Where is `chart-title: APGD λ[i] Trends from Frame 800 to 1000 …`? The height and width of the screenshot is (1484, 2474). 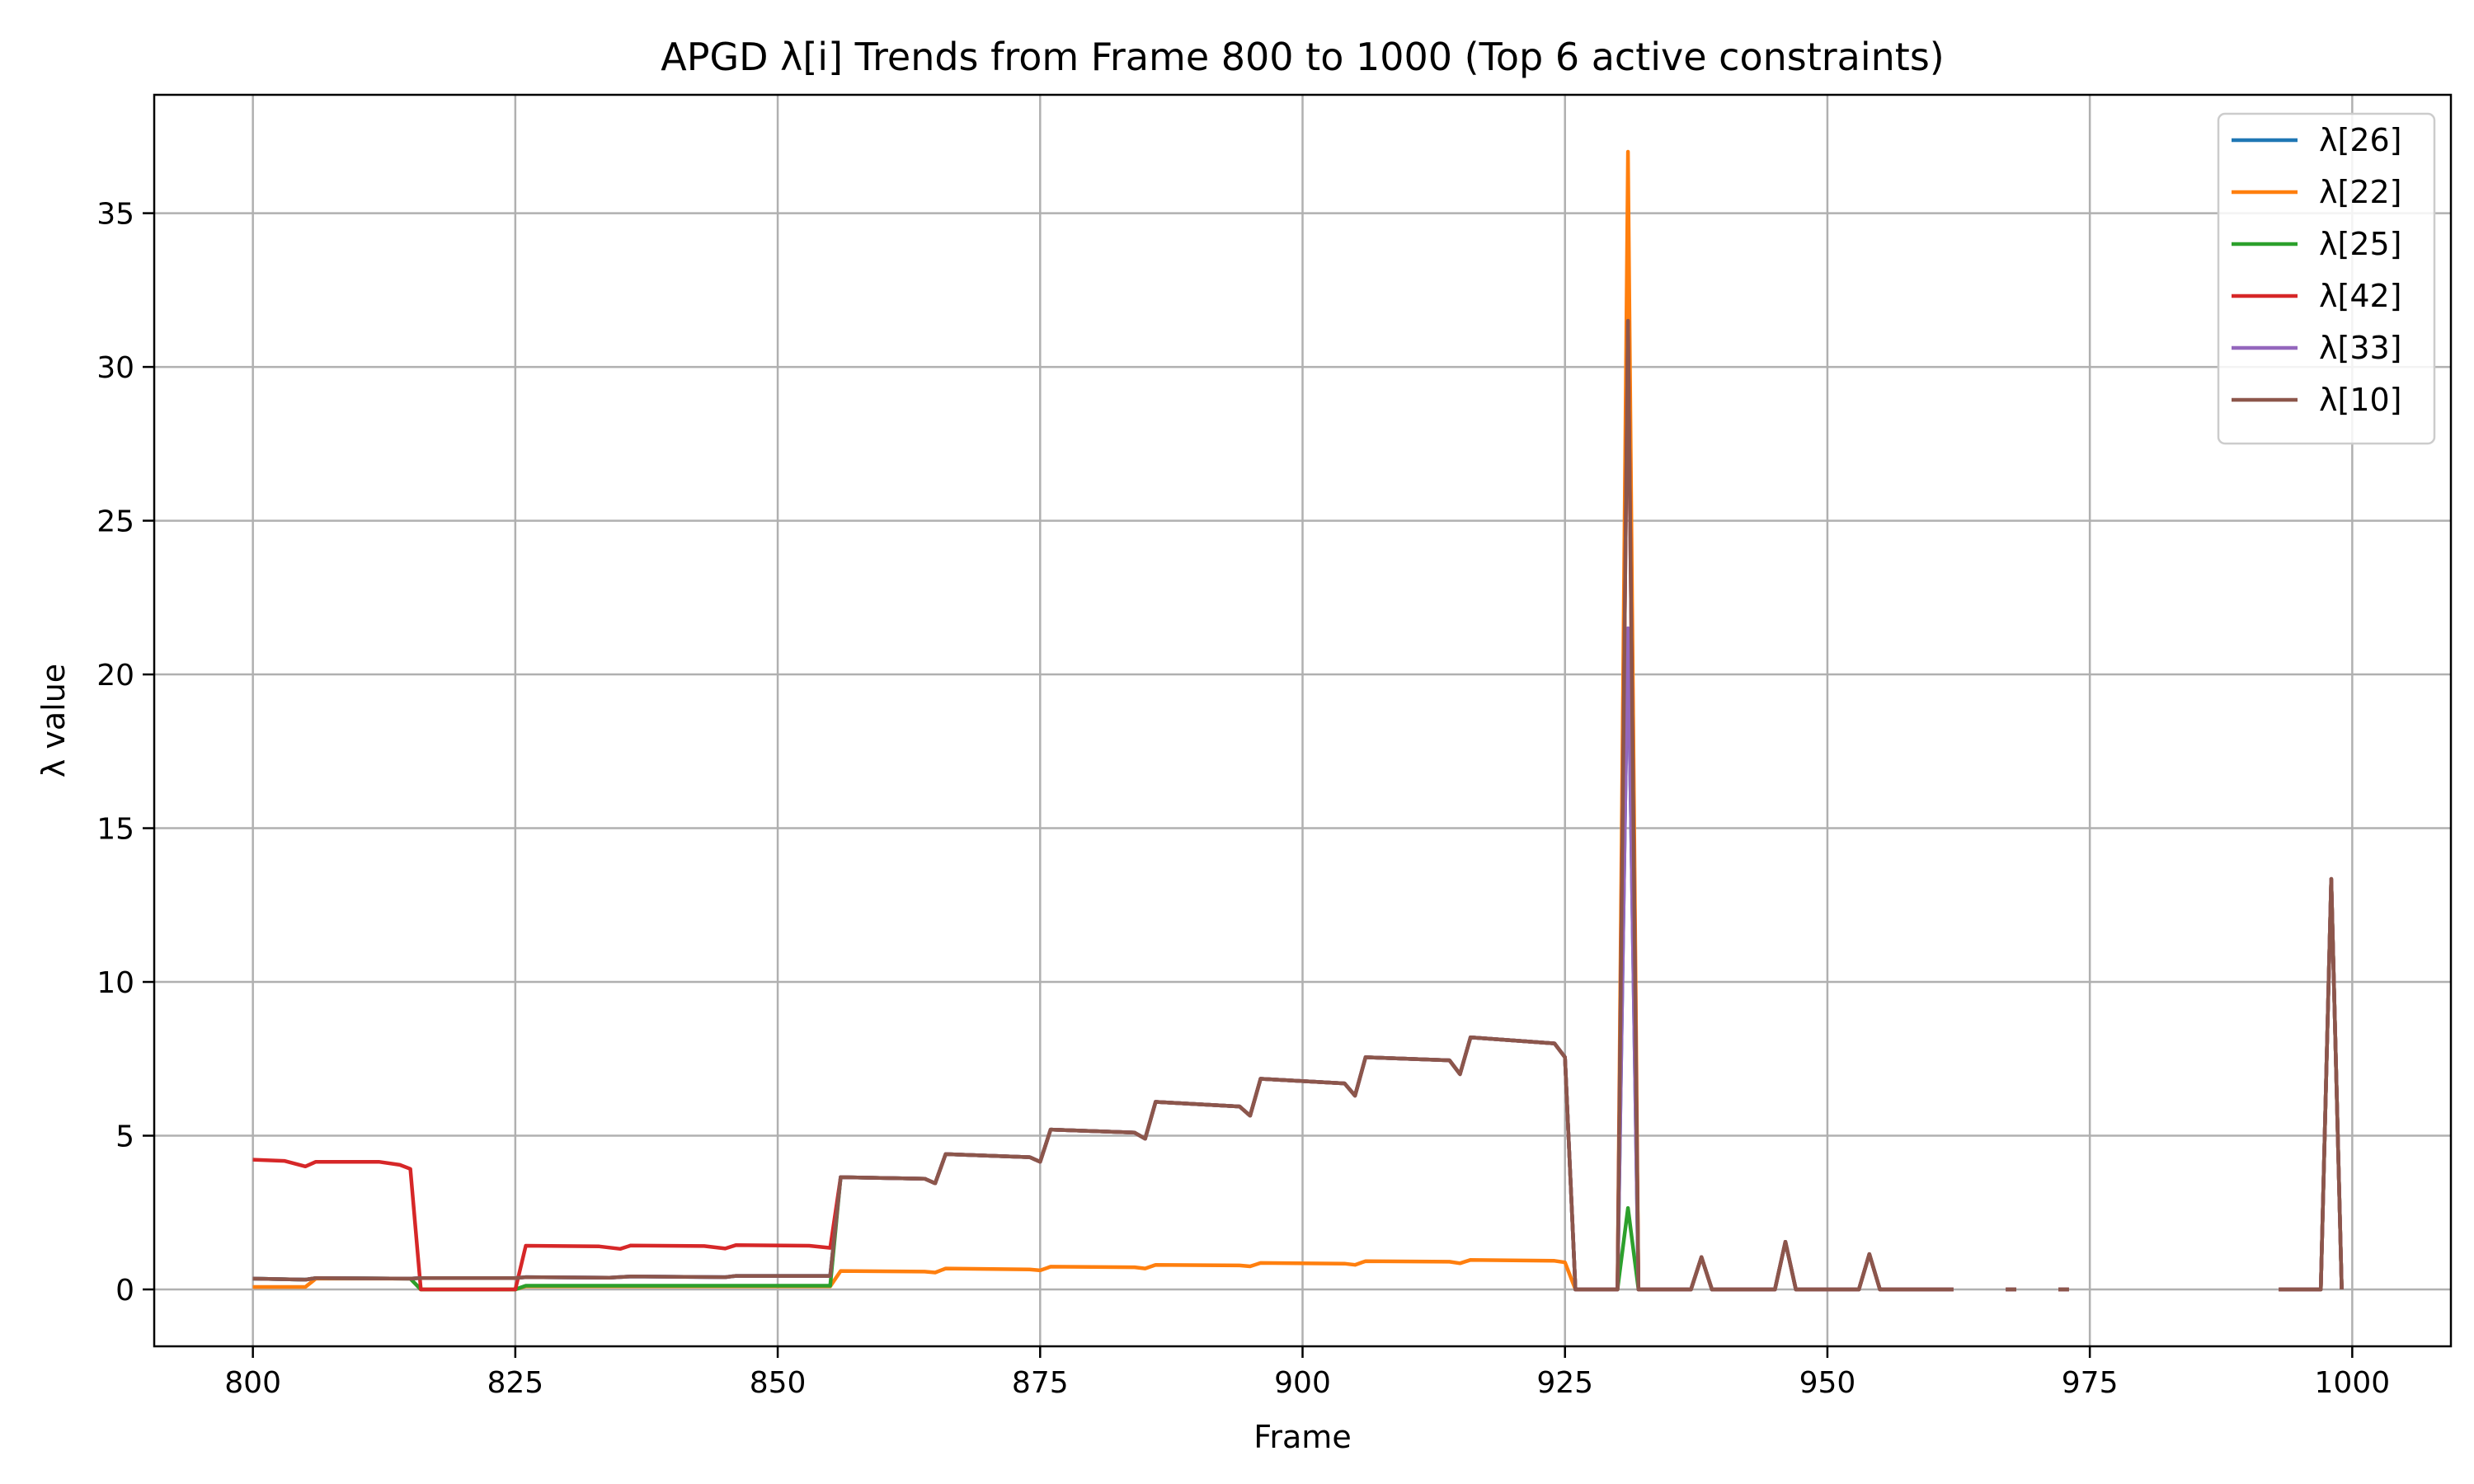
chart-title: APGD λ[i] Trends from Frame 800 to 1000 … is located at coordinates (1303, 57).